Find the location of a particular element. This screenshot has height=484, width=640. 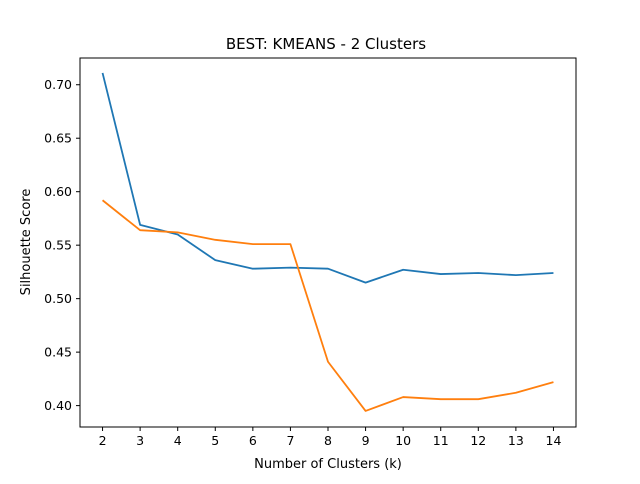

y-tick-label: 0.45 is located at coordinates (58, 352).